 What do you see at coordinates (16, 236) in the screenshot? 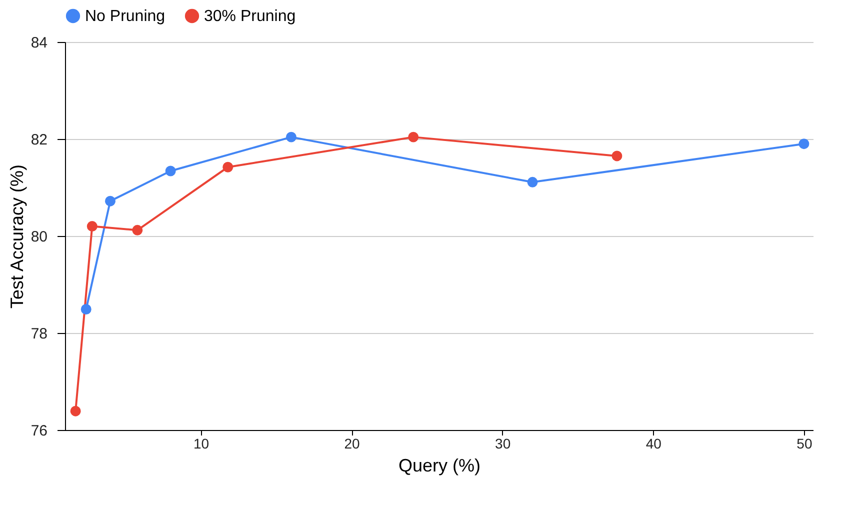
I see `y-axis-title: Test Accuracy (%)` at bounding box center [16, 236].